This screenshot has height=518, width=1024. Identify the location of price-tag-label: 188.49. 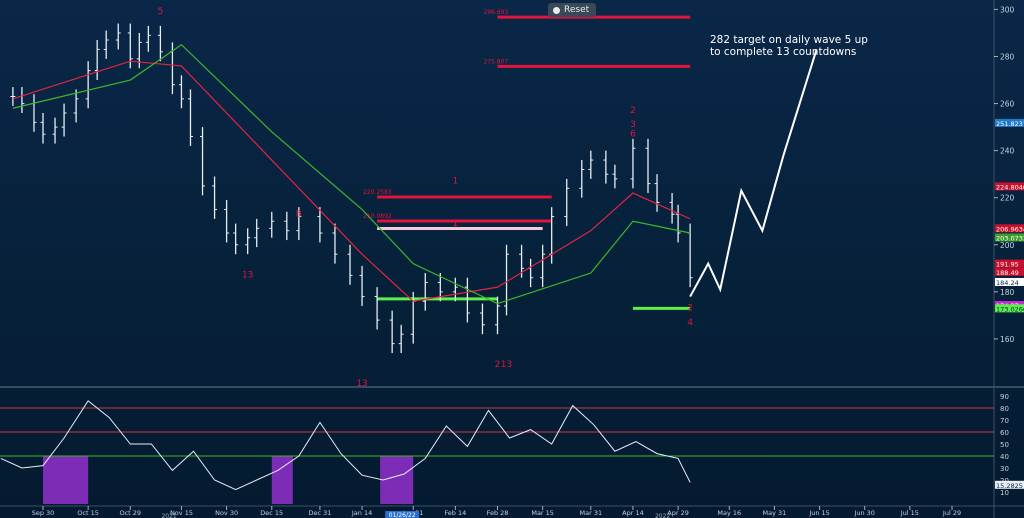
(1007, 273).